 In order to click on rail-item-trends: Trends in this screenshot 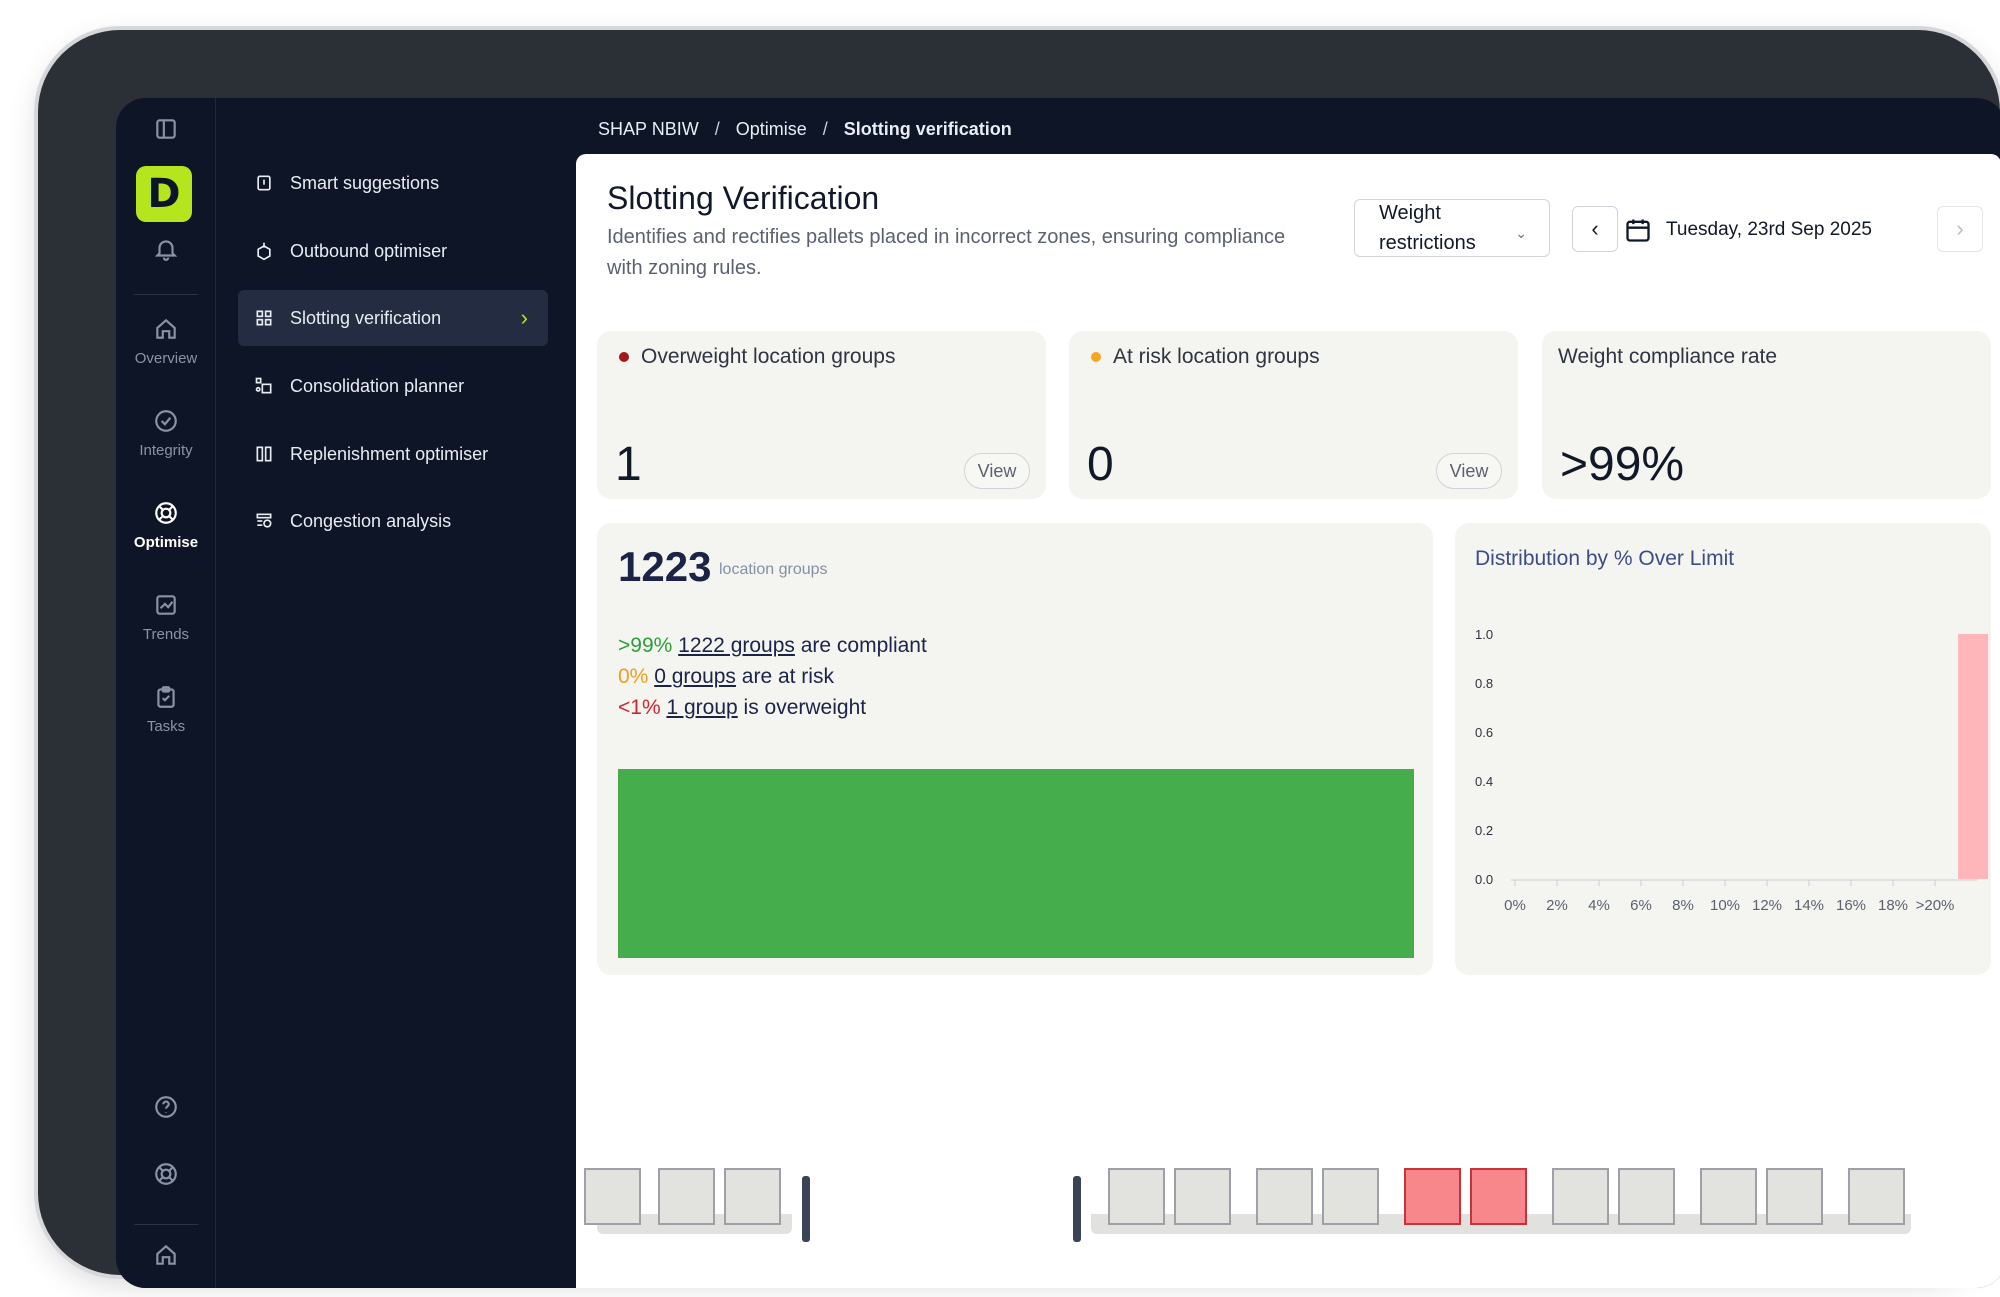, I will do `click(166, 617)`.